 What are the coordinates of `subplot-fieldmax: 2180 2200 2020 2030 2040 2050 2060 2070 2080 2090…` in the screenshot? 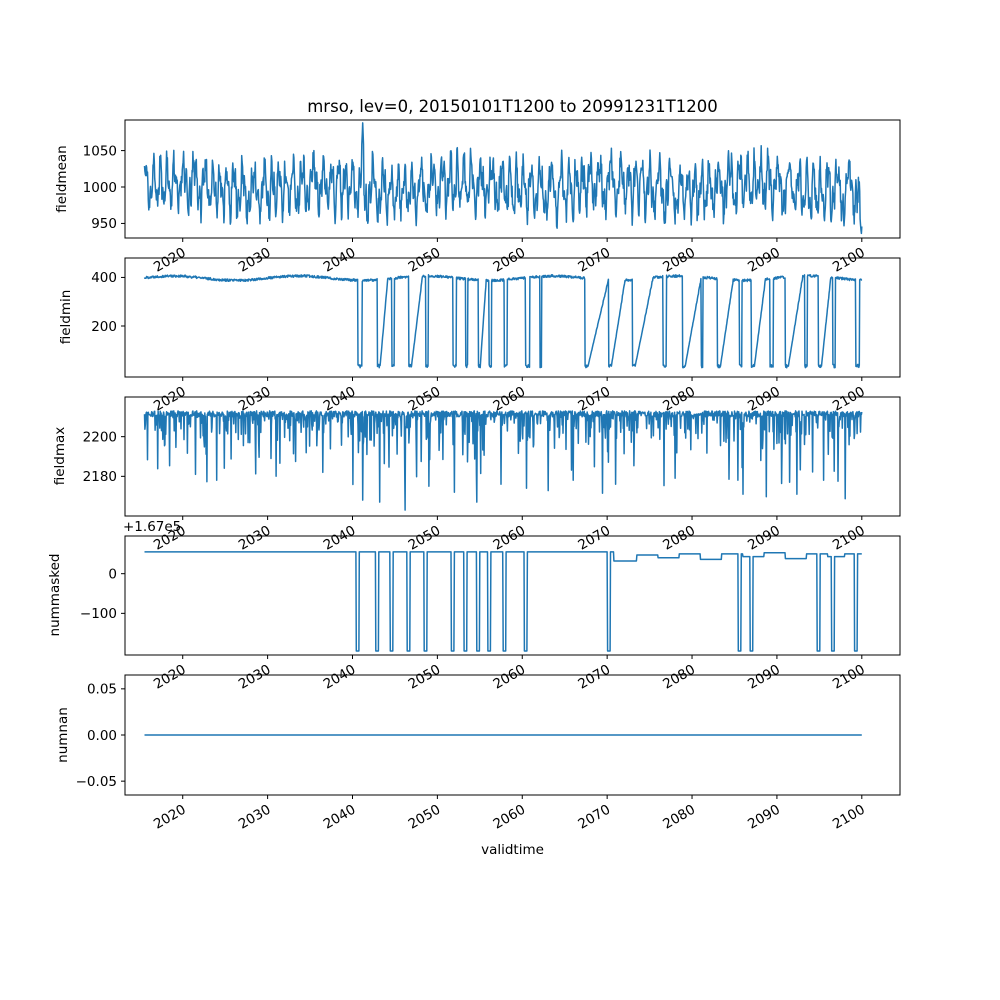 It's located at (492, 475).